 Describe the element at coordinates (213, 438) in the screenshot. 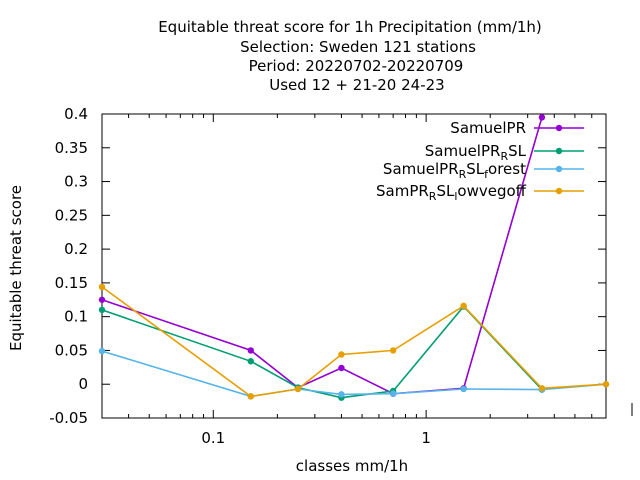

I see `x-tick-label: 0.1` at that location.